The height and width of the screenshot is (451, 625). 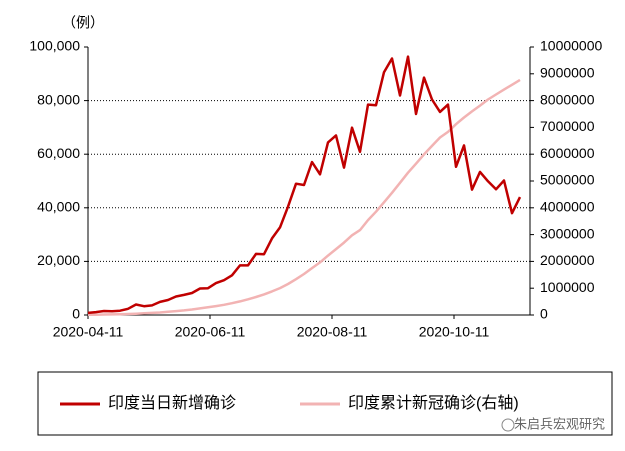 What do you see at coordinates (567, 233) in the screenshot?
I see `y2-tick-label: 3000000` at bounding box center [567, 233].